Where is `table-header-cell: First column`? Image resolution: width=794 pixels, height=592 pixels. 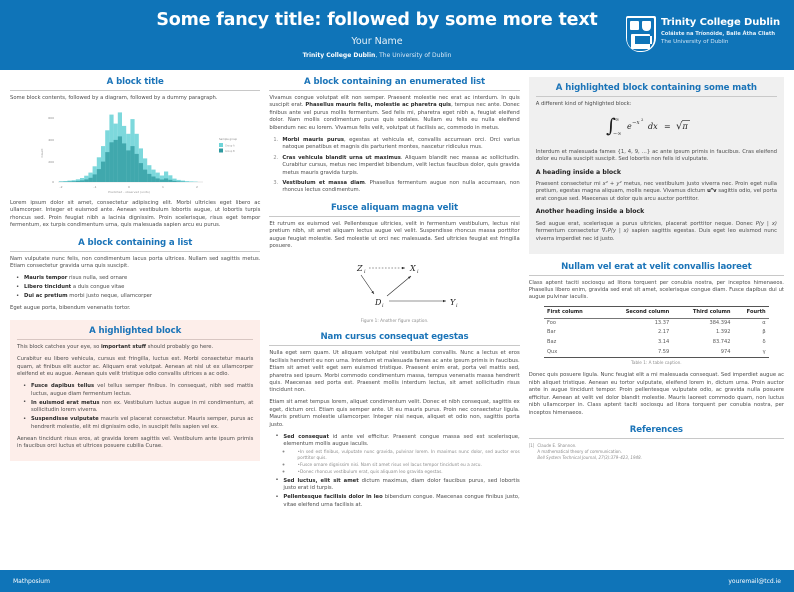
table-header-cell: First column is located at coordinates (573, 312).